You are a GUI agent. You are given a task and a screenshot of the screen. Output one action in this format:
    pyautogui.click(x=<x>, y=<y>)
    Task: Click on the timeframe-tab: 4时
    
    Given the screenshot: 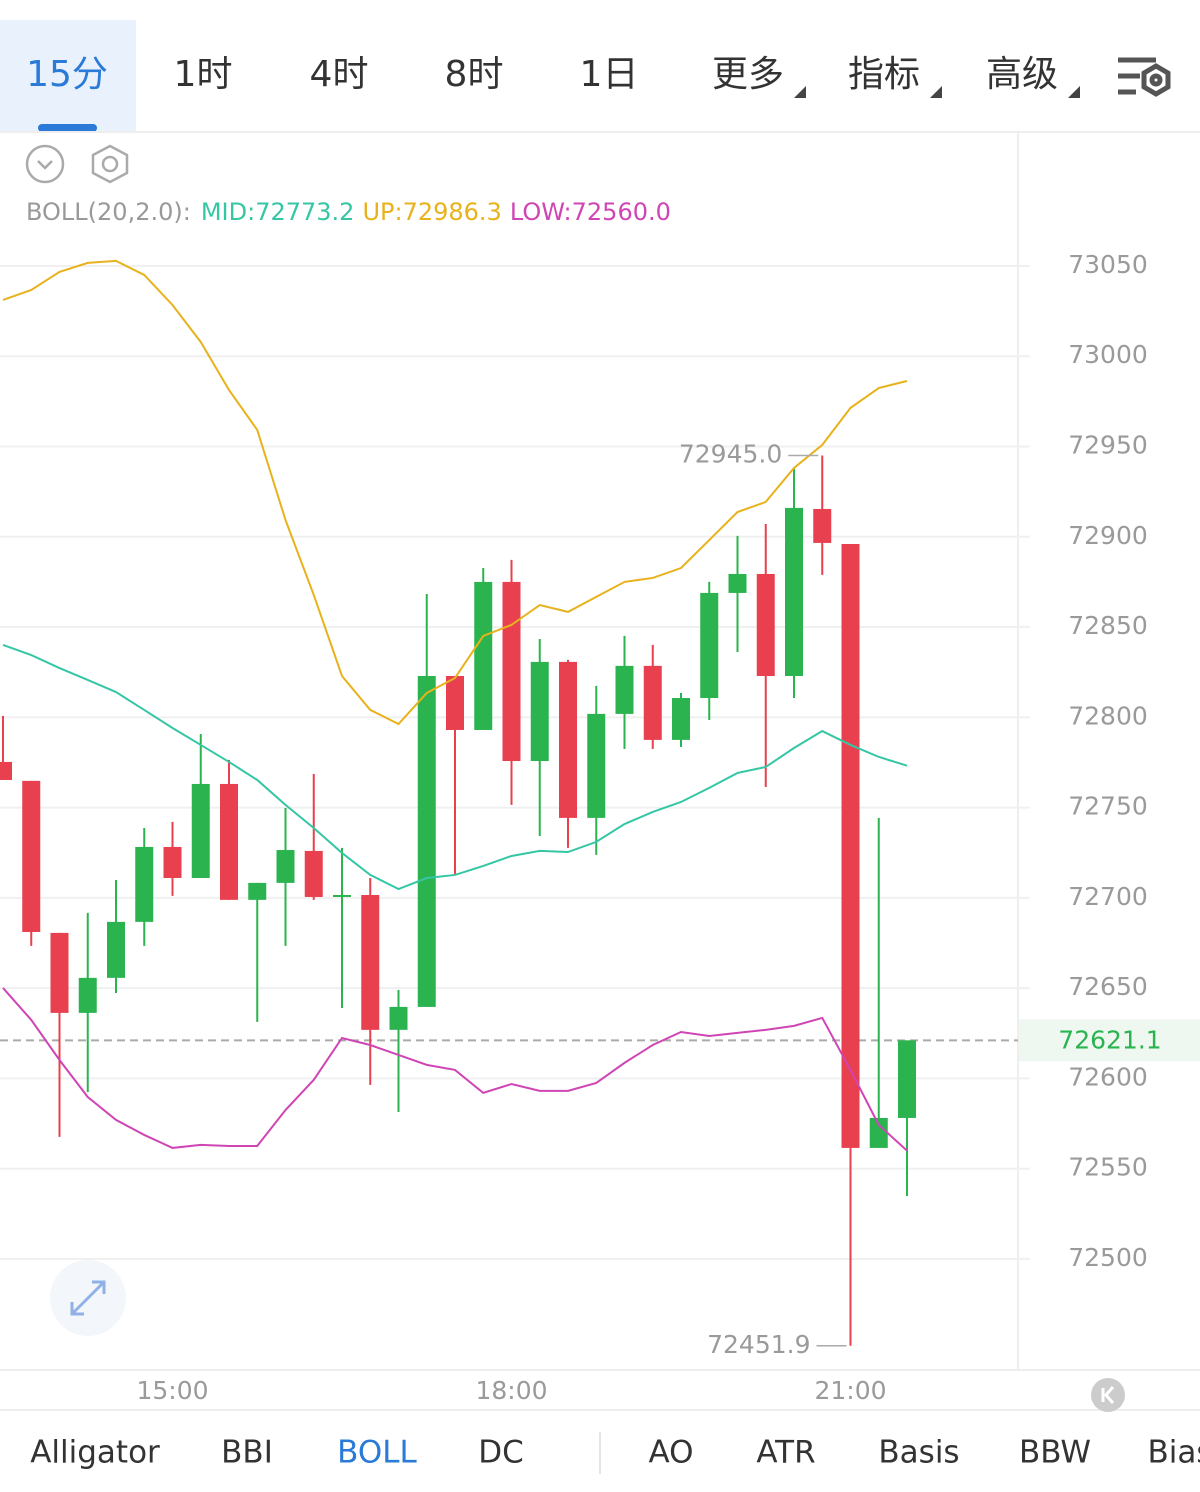 What is the action you would take?
    pyautogui.click(x=339, y=74)
    